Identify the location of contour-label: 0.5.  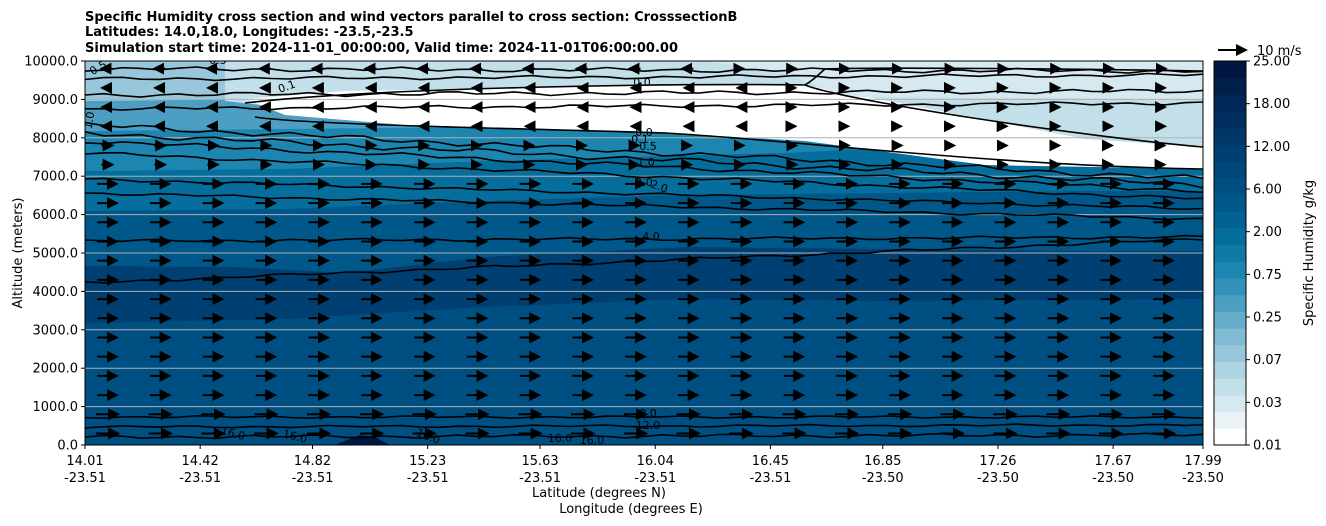
(218, 60).